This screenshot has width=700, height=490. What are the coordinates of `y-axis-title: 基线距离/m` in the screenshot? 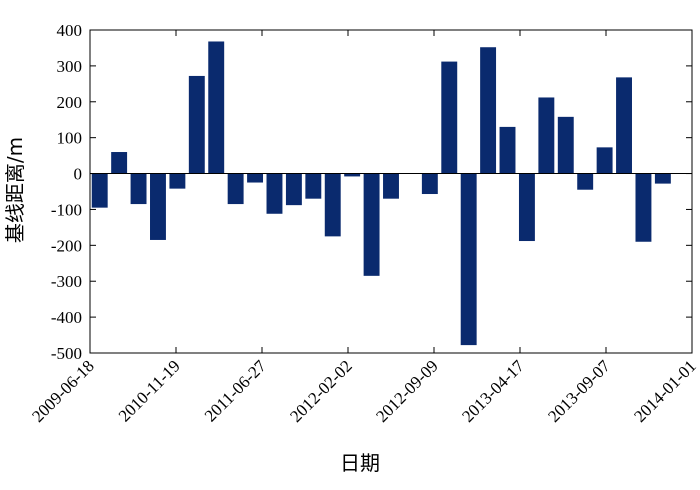 It's located at (15, 190).